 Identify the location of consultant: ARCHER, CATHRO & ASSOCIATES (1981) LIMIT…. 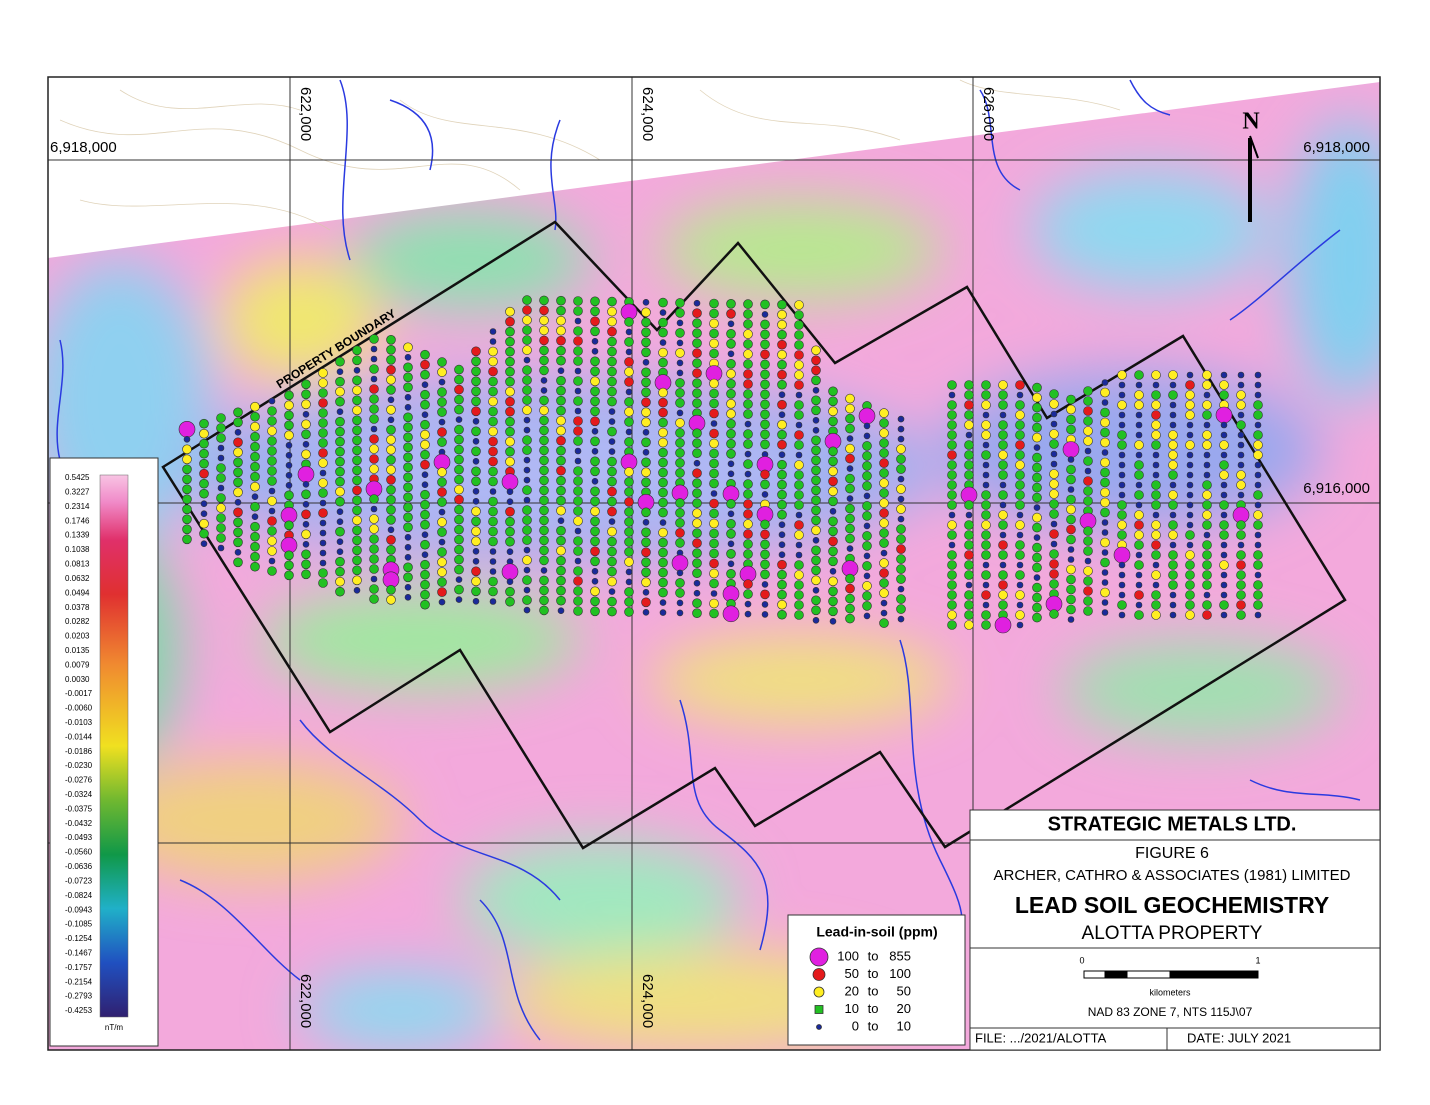
(1171, 875).